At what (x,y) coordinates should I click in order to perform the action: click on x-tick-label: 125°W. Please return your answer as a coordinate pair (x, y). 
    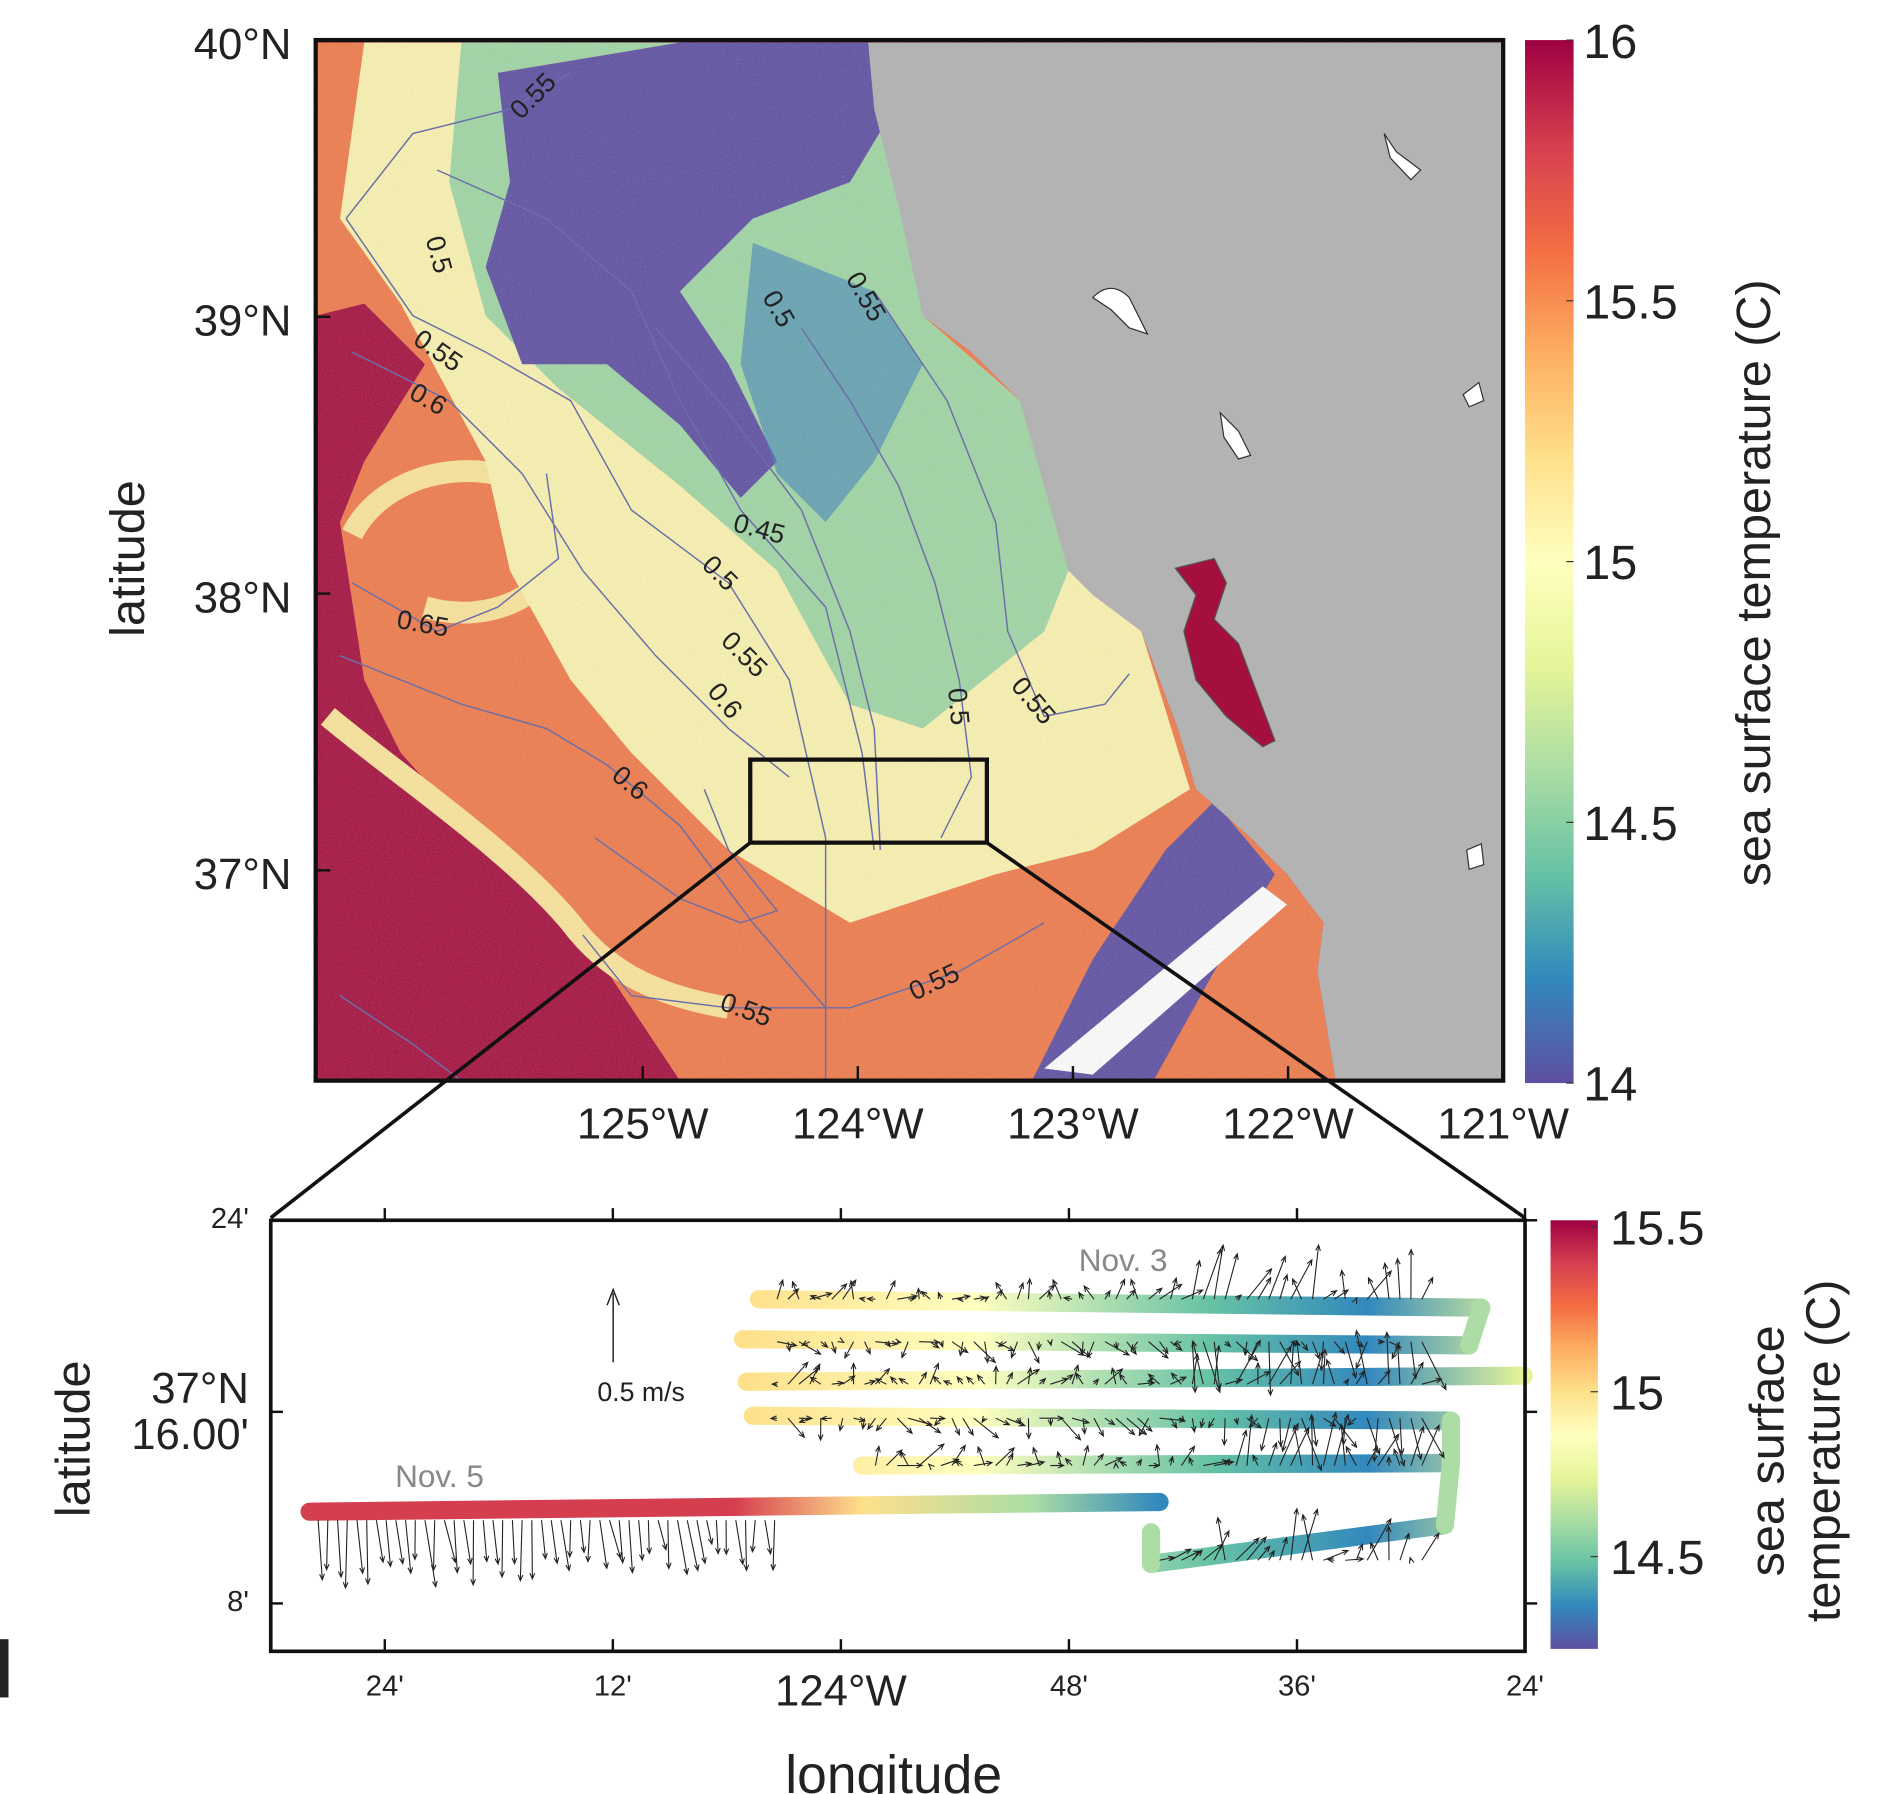
    Looking at the image, I should click on (643, 1123).